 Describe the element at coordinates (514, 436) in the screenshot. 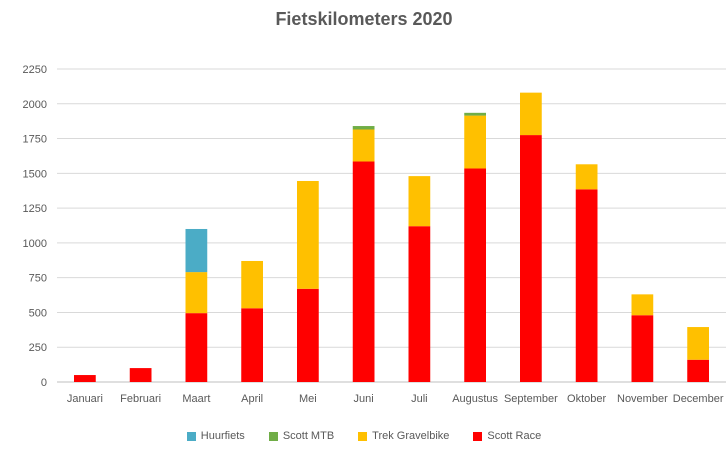

I see `legend-label: Scott Race` at that location.